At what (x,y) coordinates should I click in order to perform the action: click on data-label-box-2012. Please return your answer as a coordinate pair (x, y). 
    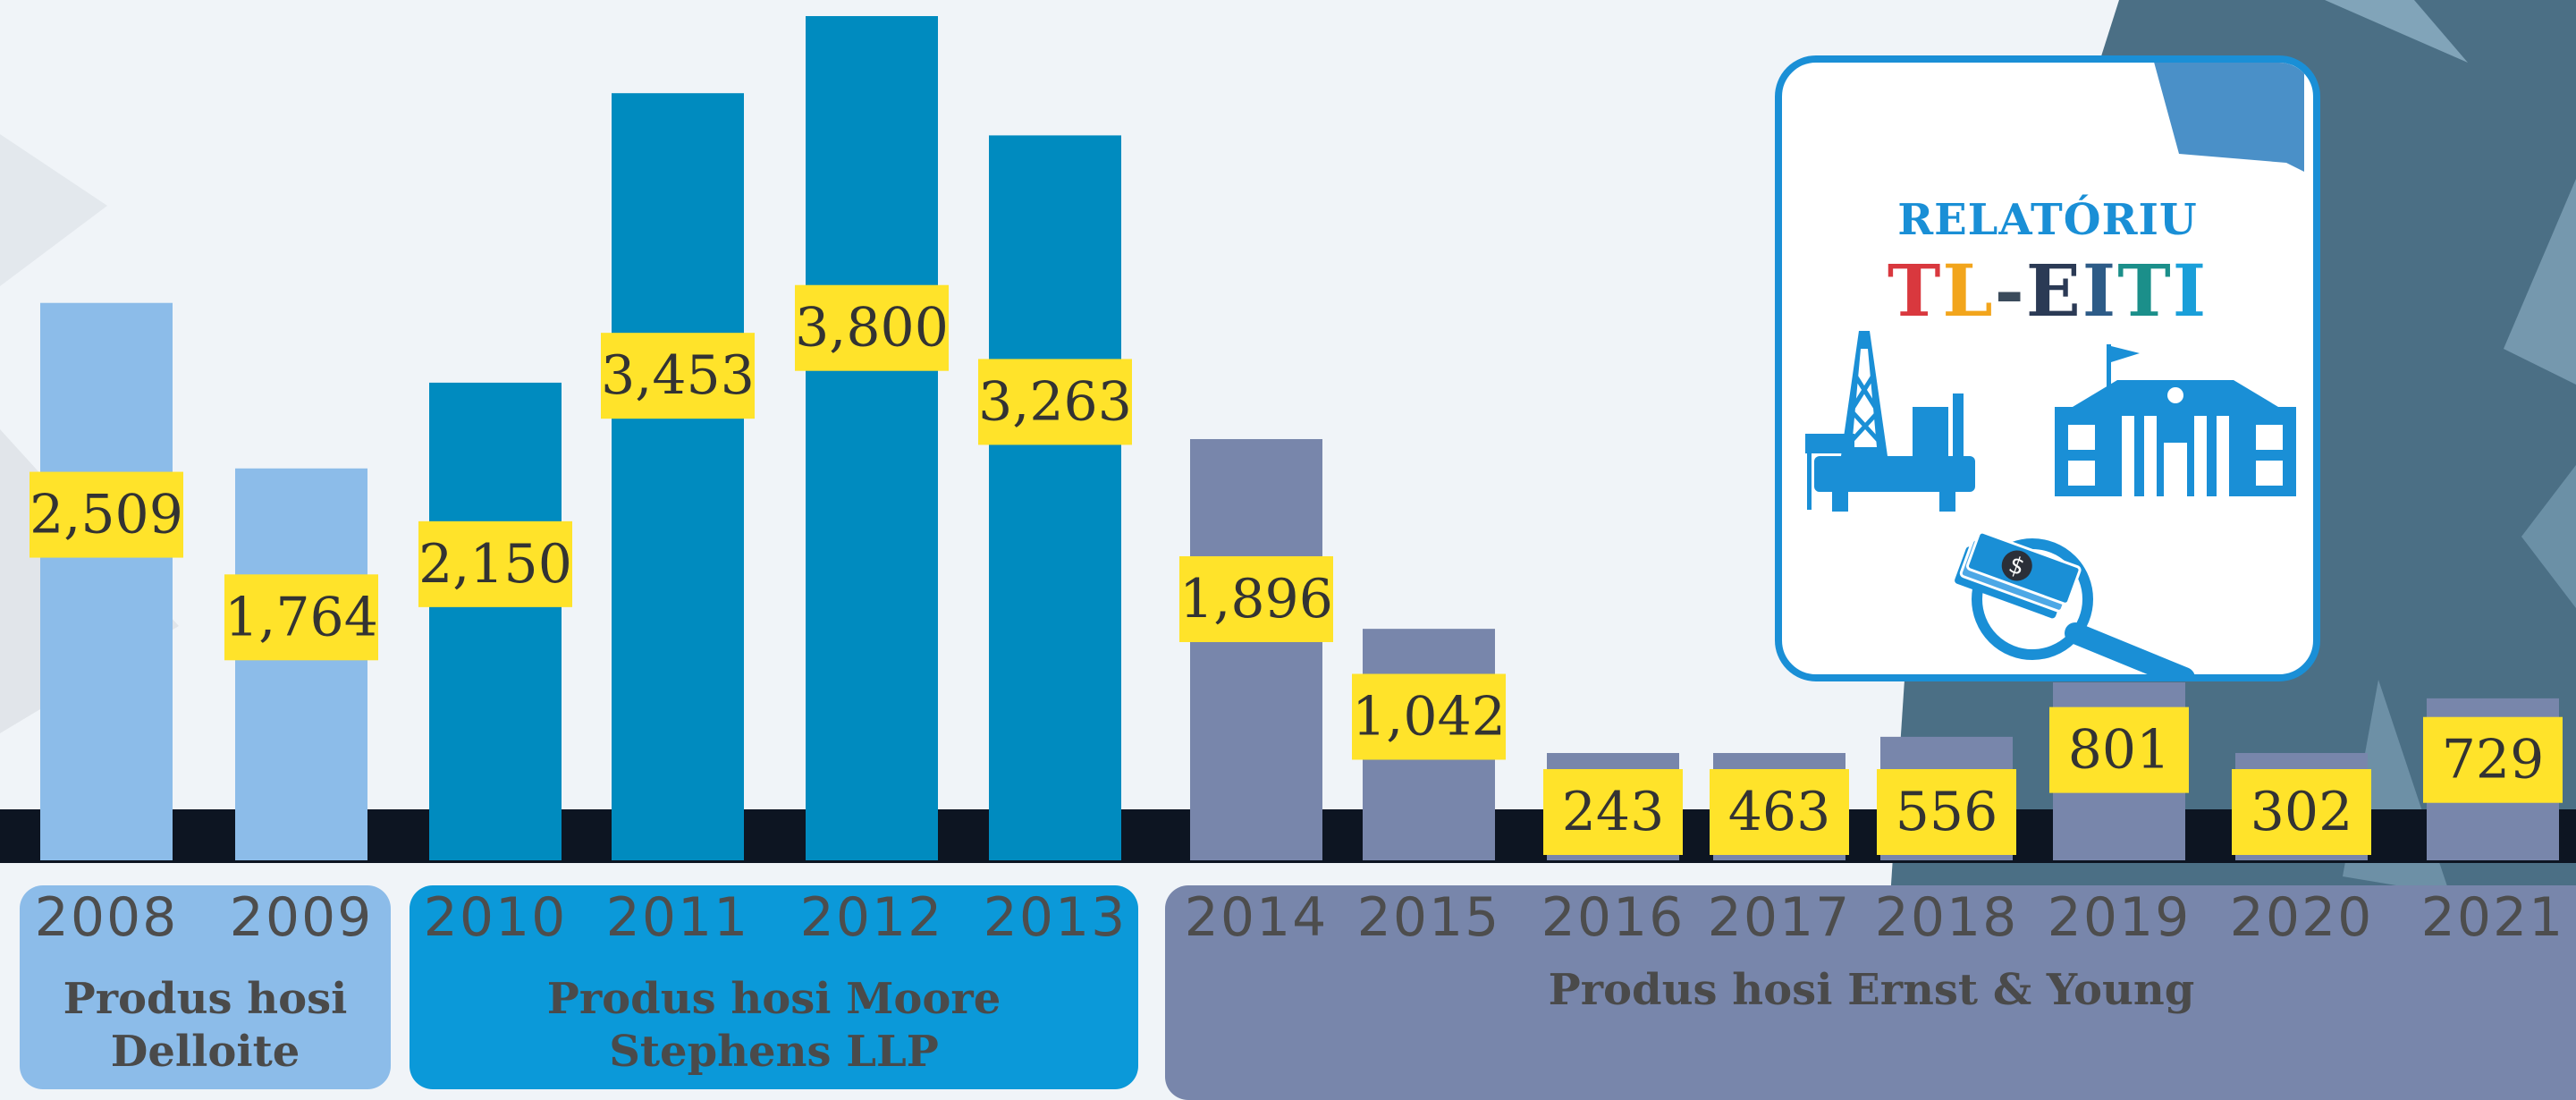
    Looking at the image, I should click on (872, 327).